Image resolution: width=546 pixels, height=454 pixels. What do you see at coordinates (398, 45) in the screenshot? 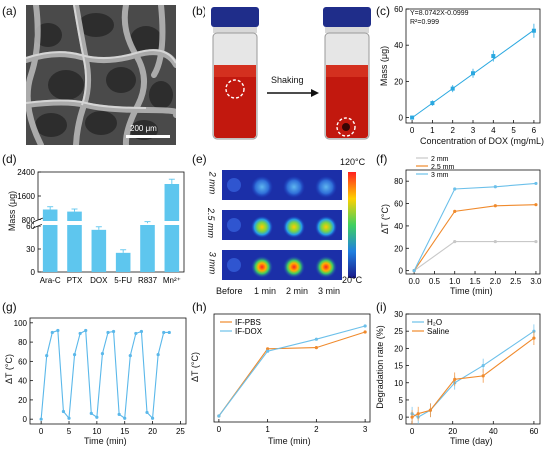
I see `y-tick-label-c: 40` at bounding box center [398, 45].